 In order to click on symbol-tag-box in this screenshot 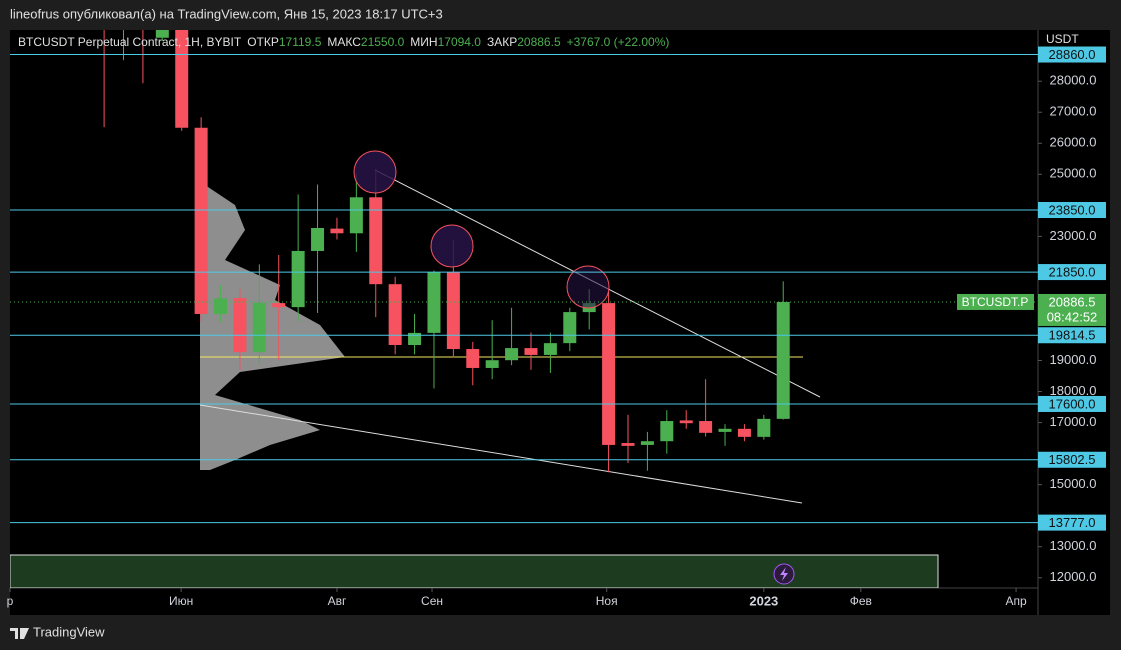, I will do `click(995, 301)`.